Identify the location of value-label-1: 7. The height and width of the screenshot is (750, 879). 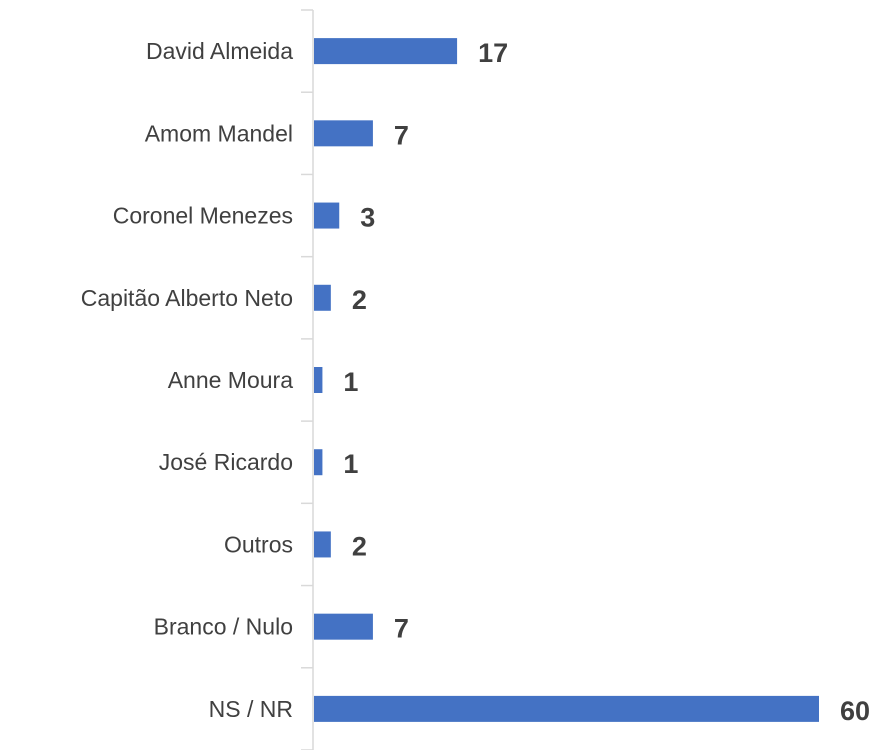
(401, 135).